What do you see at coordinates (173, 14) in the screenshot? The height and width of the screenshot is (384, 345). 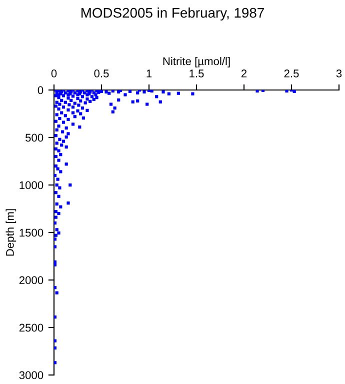 I see `chart-title: MODS2005 in February, 1987` at bounding box center [173, 14].